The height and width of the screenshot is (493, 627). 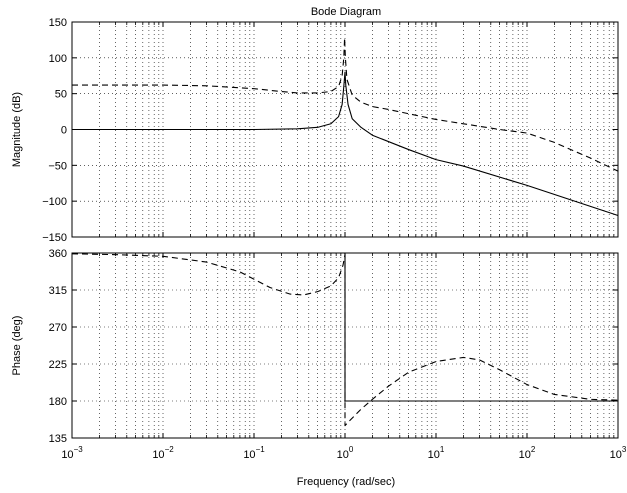 What do you see at coordinates (64, 131) in the screenshot?
I see `y-tick-label: 0` at bounding box center [64, 131].